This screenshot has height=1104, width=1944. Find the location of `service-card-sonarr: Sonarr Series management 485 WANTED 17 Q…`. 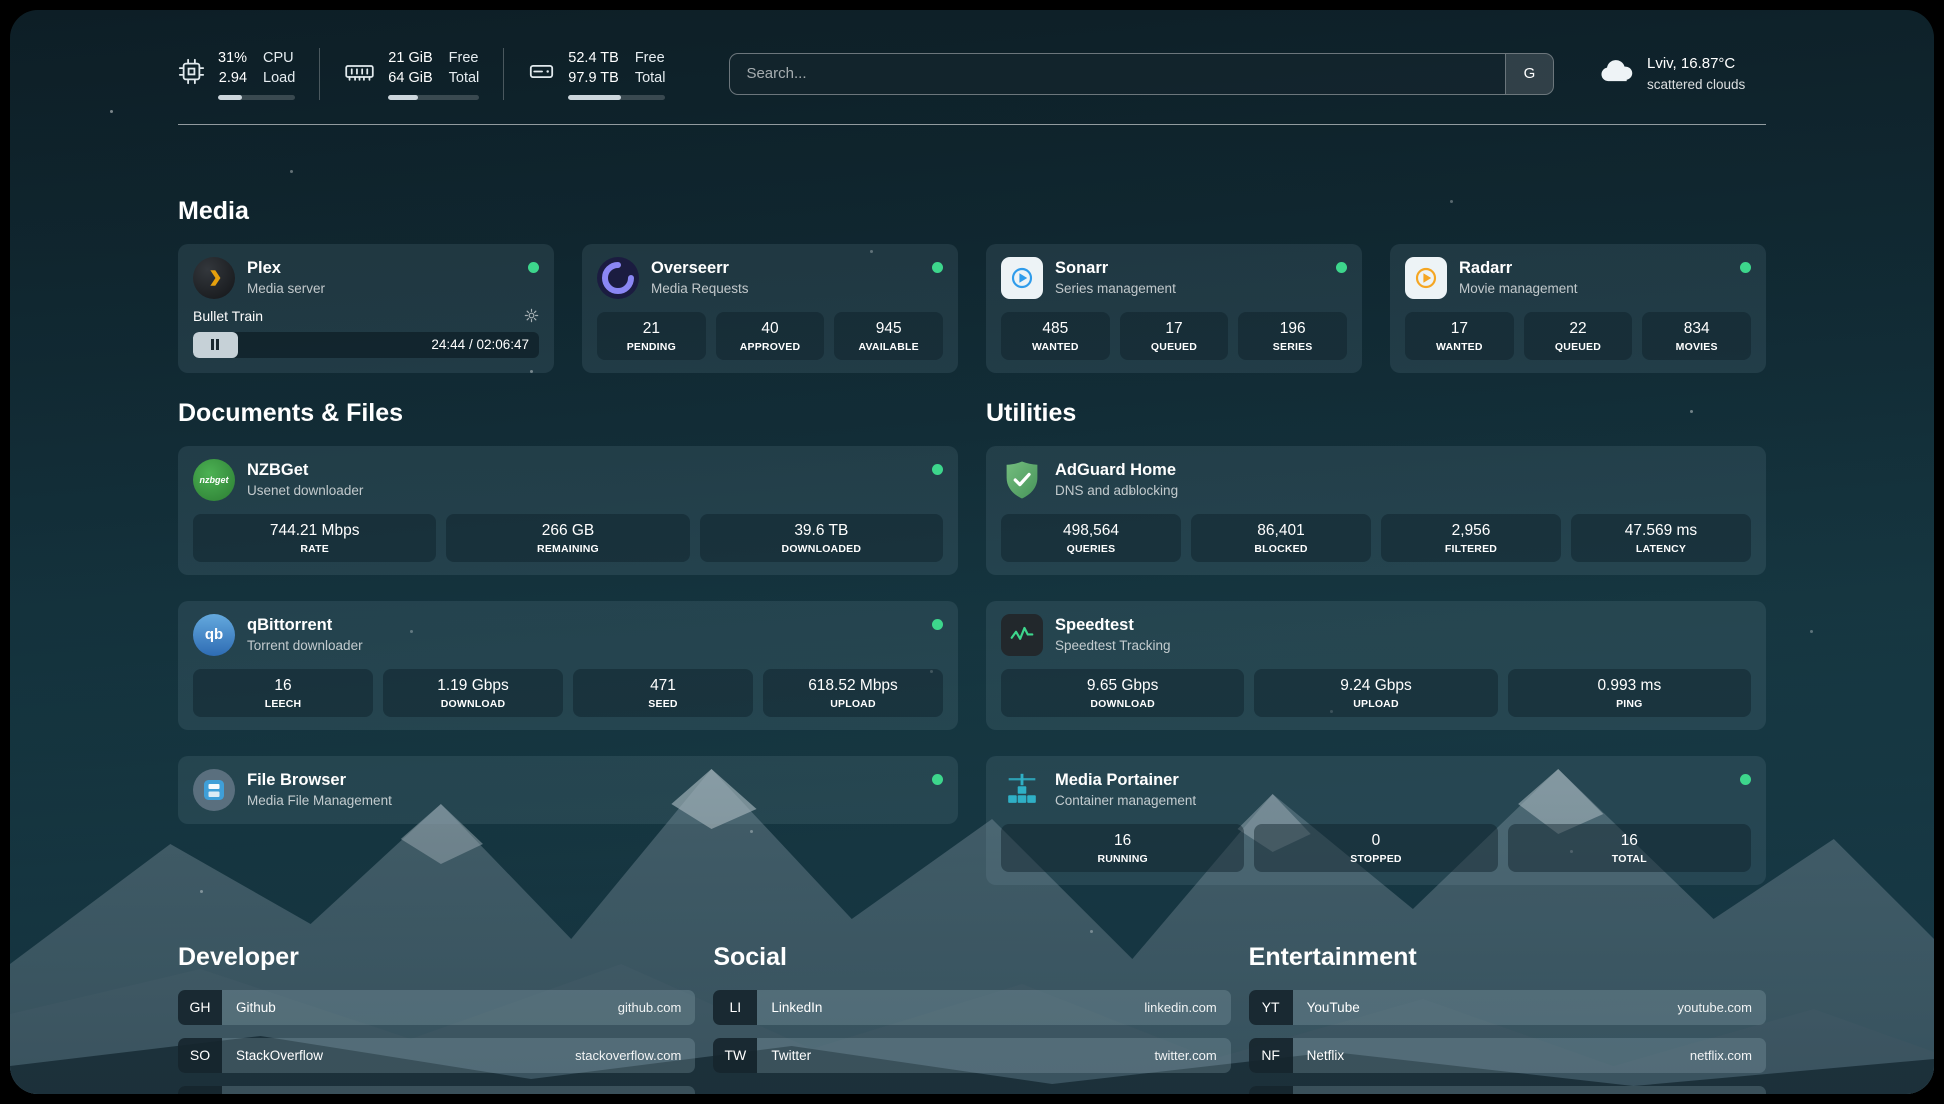

service-card-sonarr: Sonarr Series management 485 WANTED 17 Q… is located at coordinates (1174, 308).